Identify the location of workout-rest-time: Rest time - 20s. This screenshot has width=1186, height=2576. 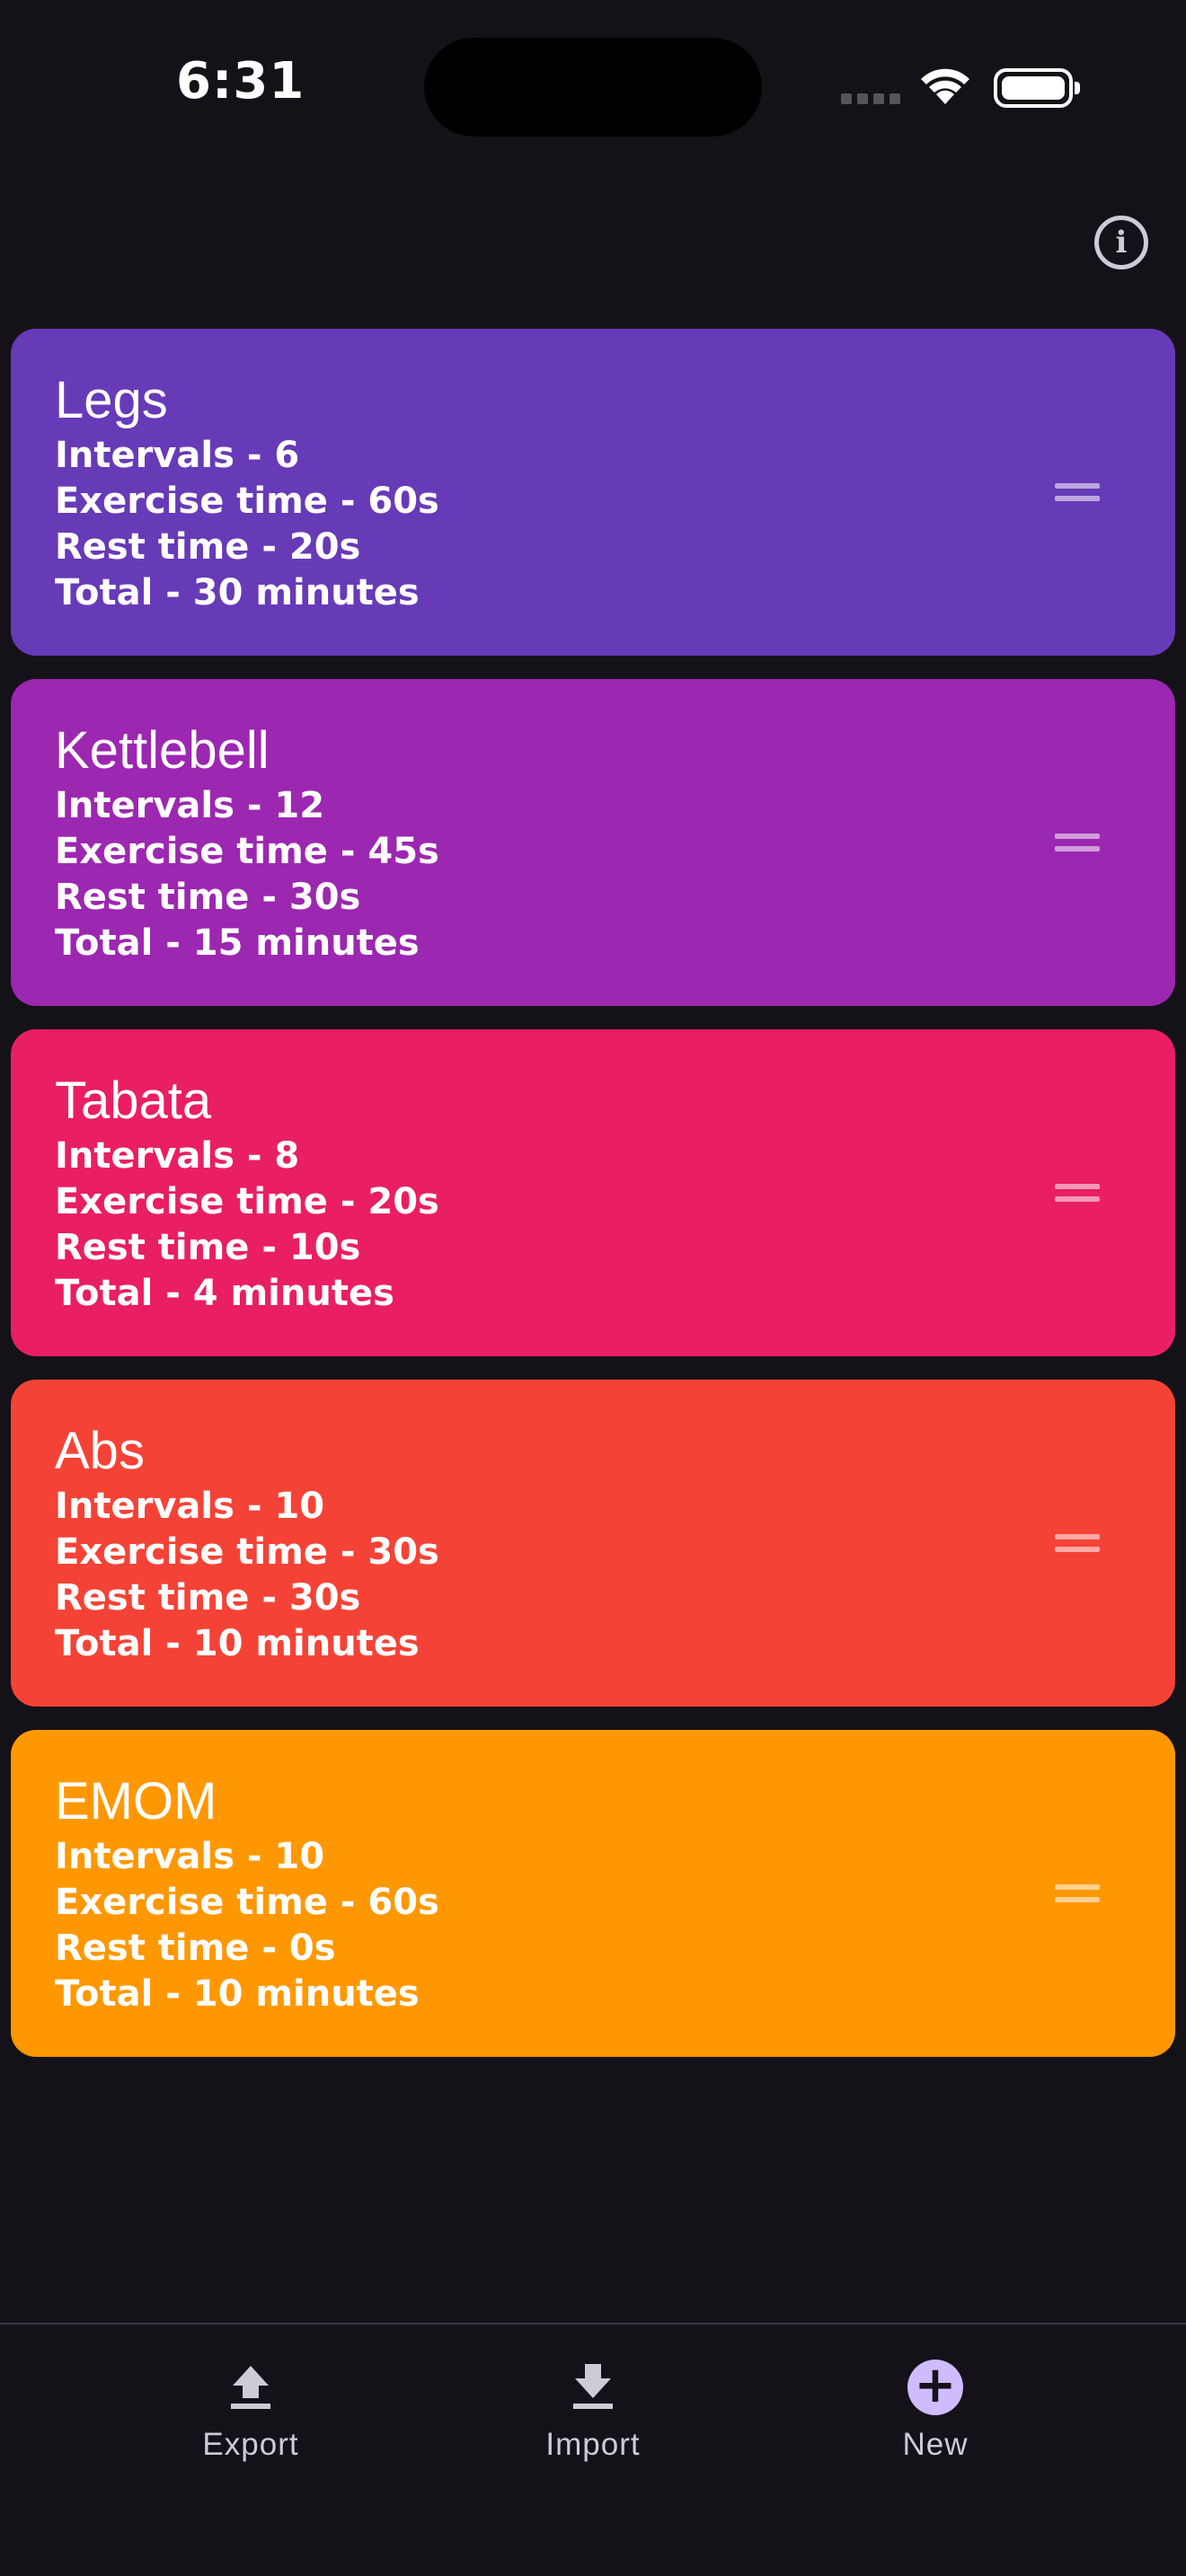
(208, 547).